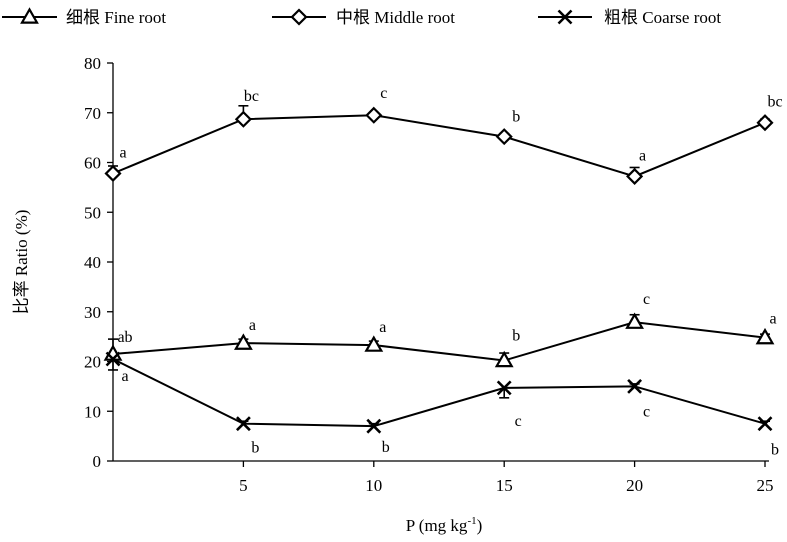  I want to click on series-diamond, so click(439, 144).